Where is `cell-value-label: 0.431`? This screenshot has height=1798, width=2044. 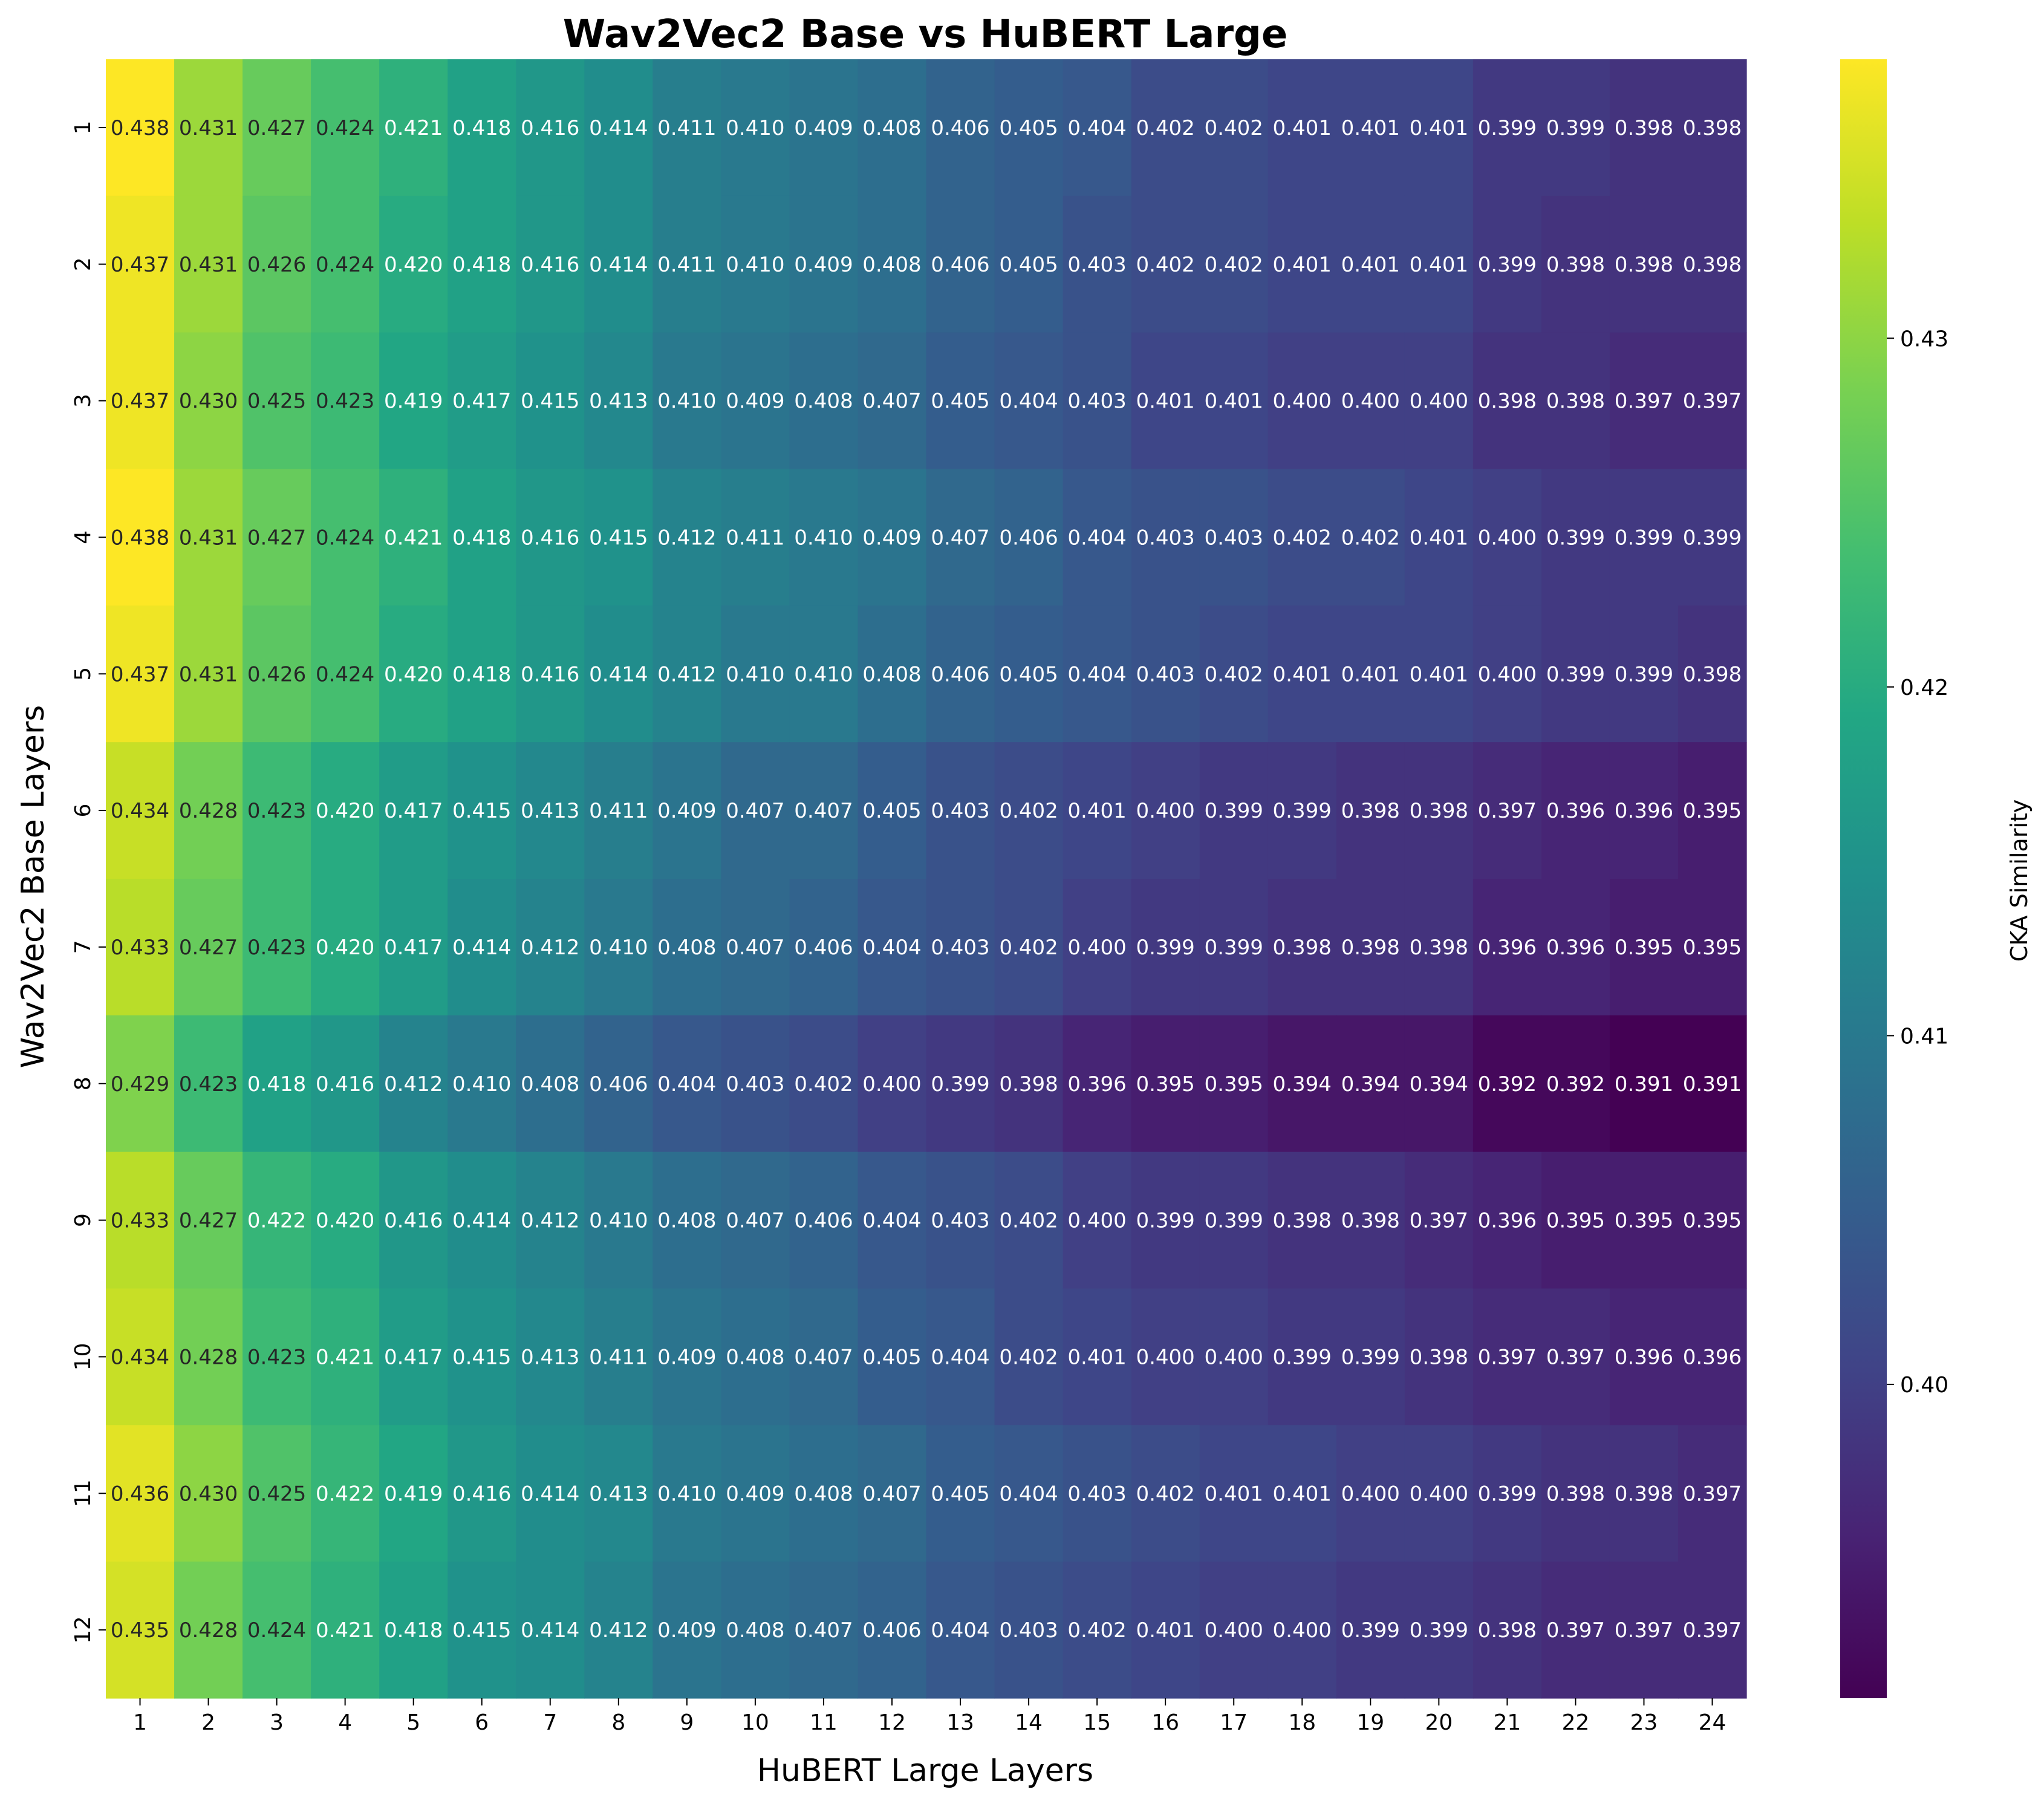
cell-value-label: 0.431 is located at coordinates (209, 265).